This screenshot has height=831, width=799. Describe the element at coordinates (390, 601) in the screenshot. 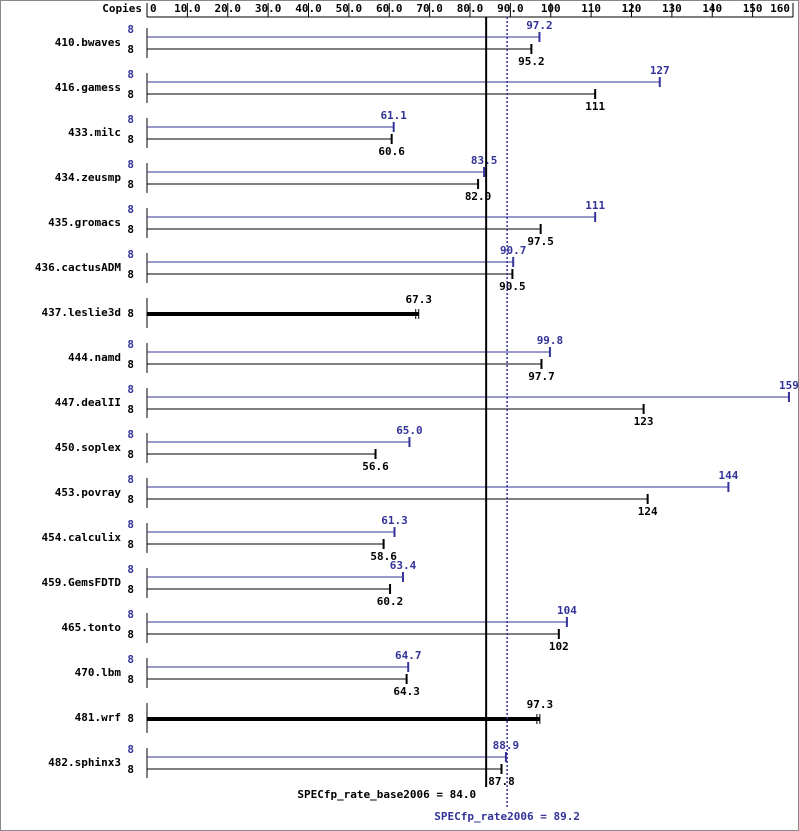

I see `value-label: 60.2` at that location.